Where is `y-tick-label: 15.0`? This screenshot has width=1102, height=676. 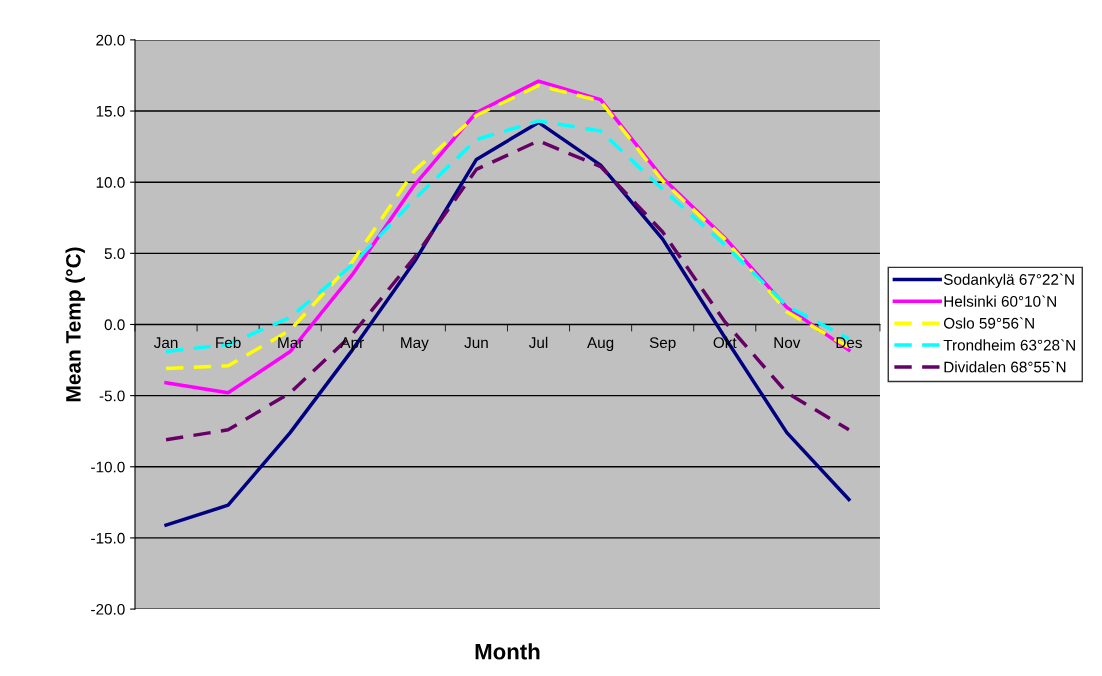 y-tick-label: 15.0 is located at coordinates (110, 111).